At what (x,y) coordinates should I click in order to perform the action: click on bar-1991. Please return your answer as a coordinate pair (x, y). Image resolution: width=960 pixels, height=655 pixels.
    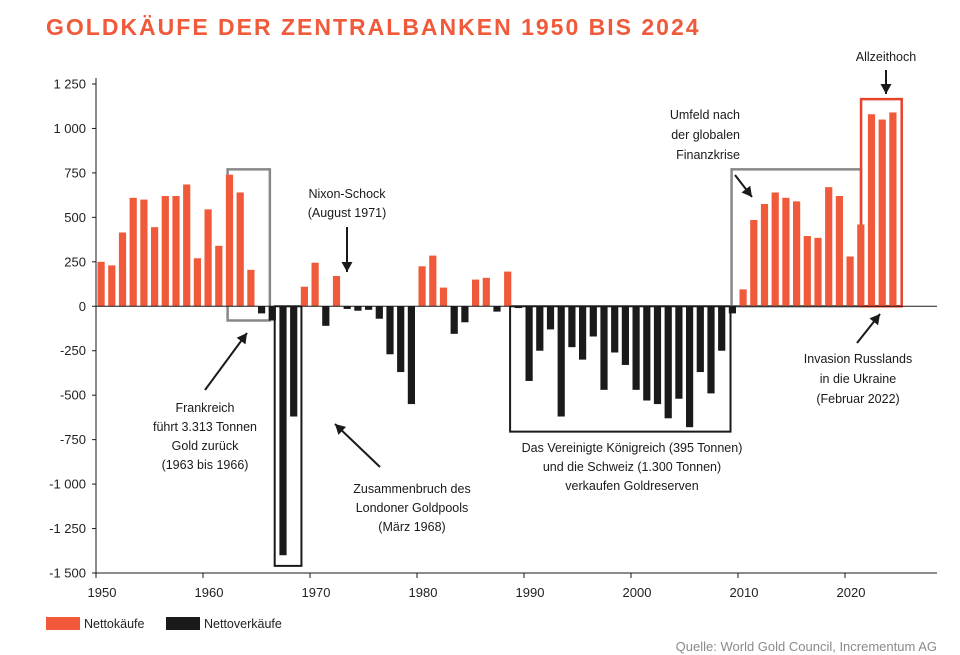
    Looking at the image, I should click on (540, 328).